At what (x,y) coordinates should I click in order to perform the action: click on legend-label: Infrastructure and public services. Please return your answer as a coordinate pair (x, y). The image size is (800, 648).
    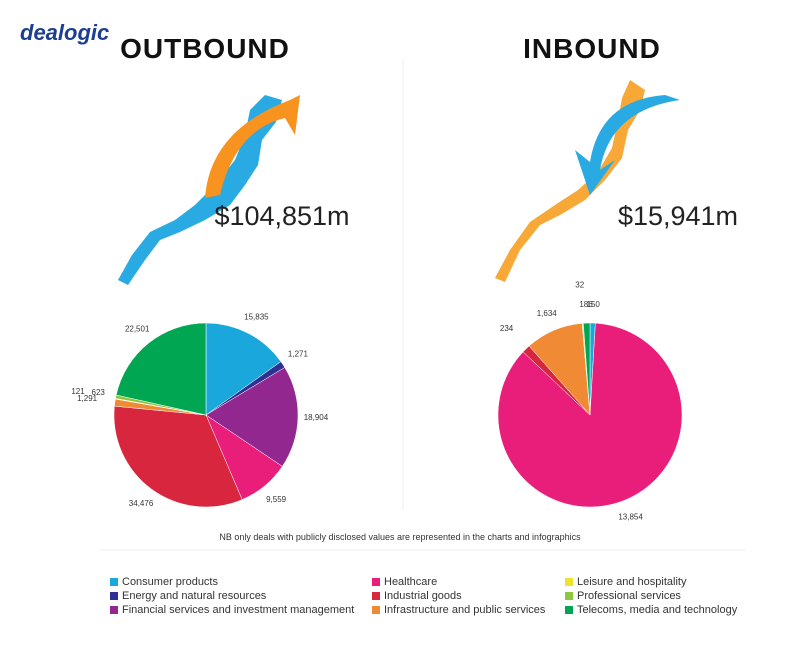
    Looking at the image, I should click on (465, 610).